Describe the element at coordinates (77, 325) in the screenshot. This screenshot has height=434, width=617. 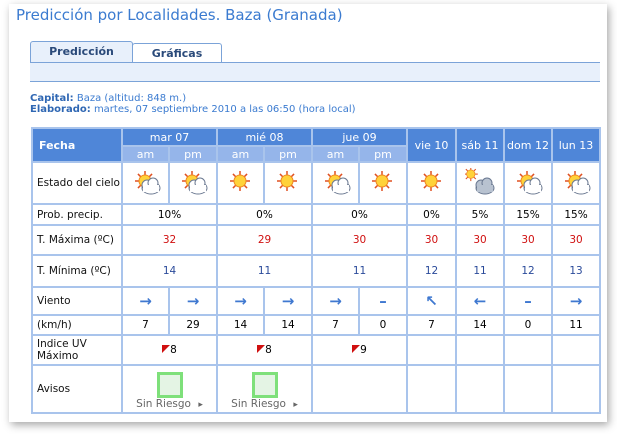
I see `row-label: (km/h)` at that location.